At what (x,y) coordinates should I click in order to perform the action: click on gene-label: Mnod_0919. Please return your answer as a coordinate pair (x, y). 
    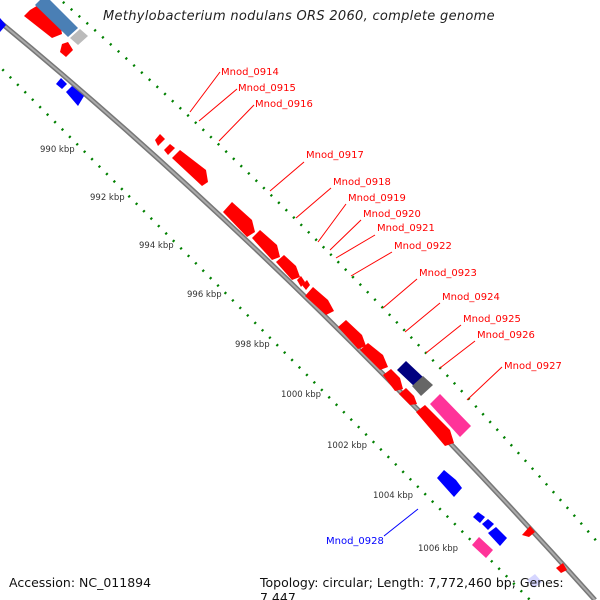
    Looking at the image, I should click on (377, 198).